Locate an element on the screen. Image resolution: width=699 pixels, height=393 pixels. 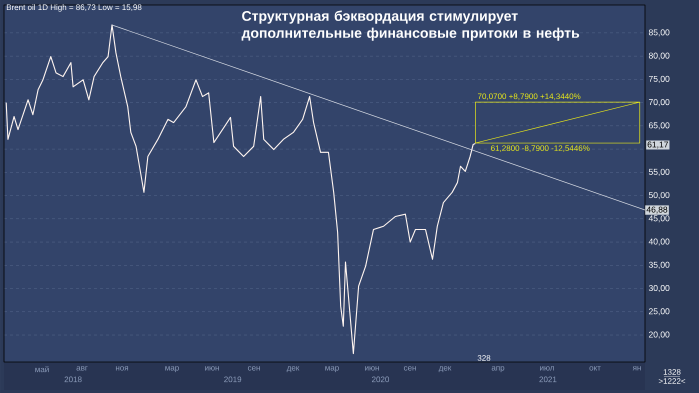
x-tick-label: 2020 is located at coordinates (381, 379).